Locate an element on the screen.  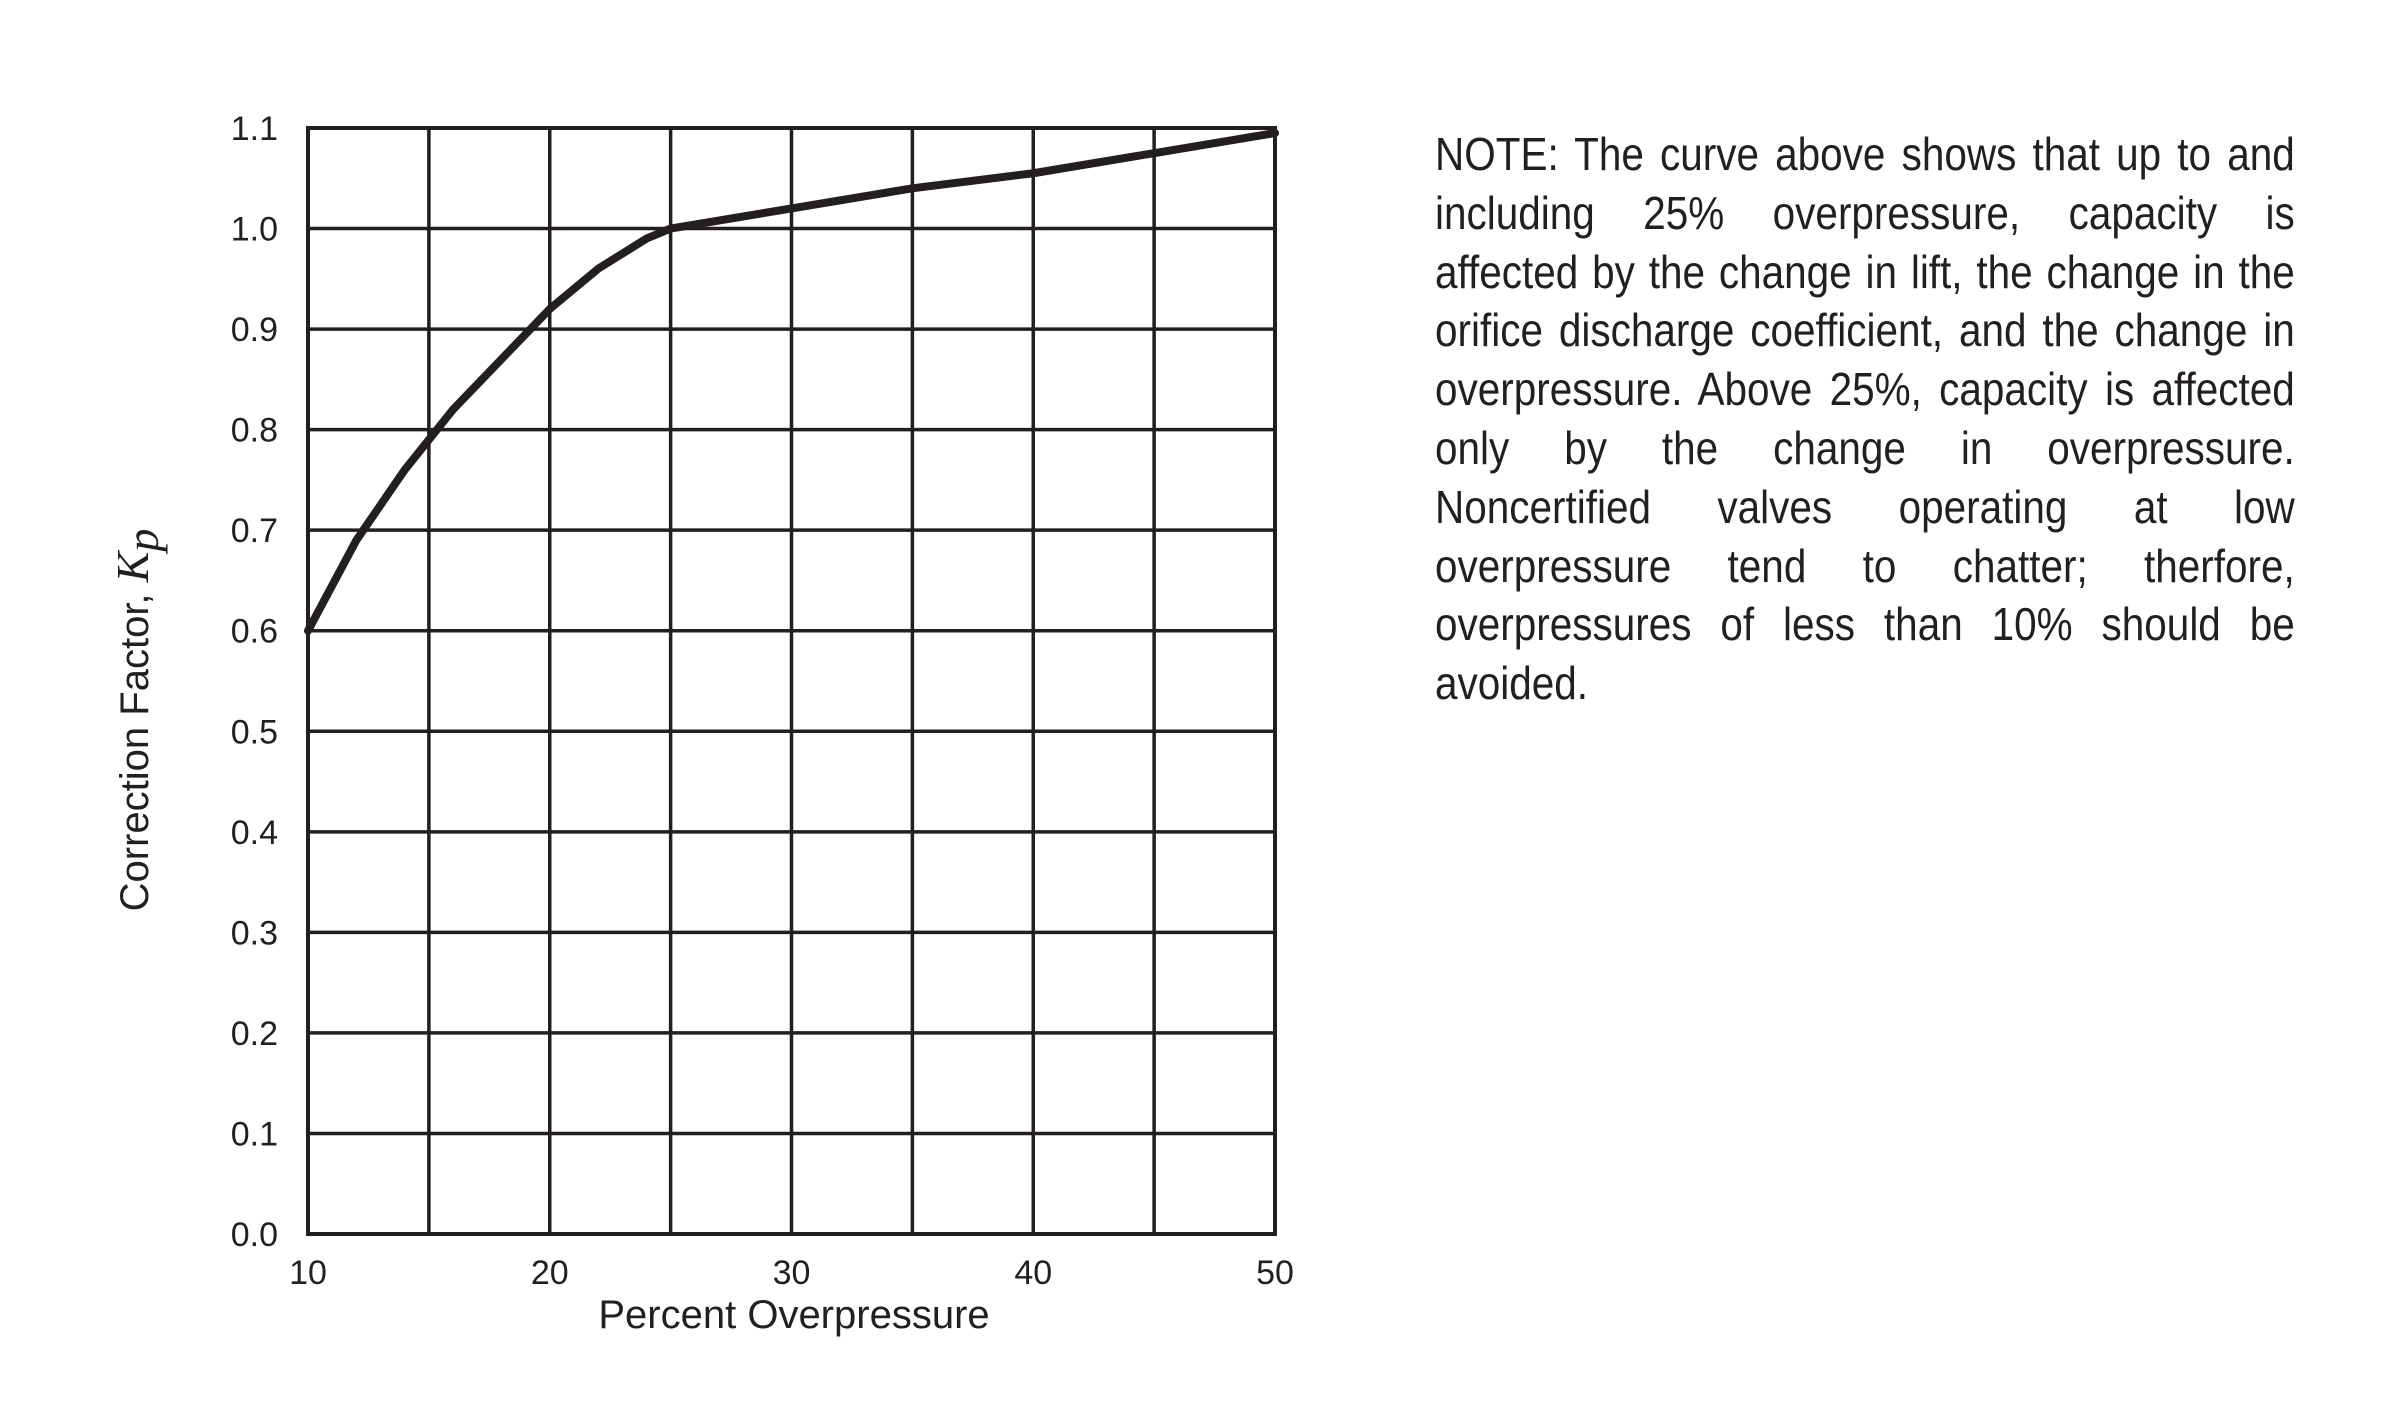
y-tick-label: 0.7 is located at coordinates (254, 531).